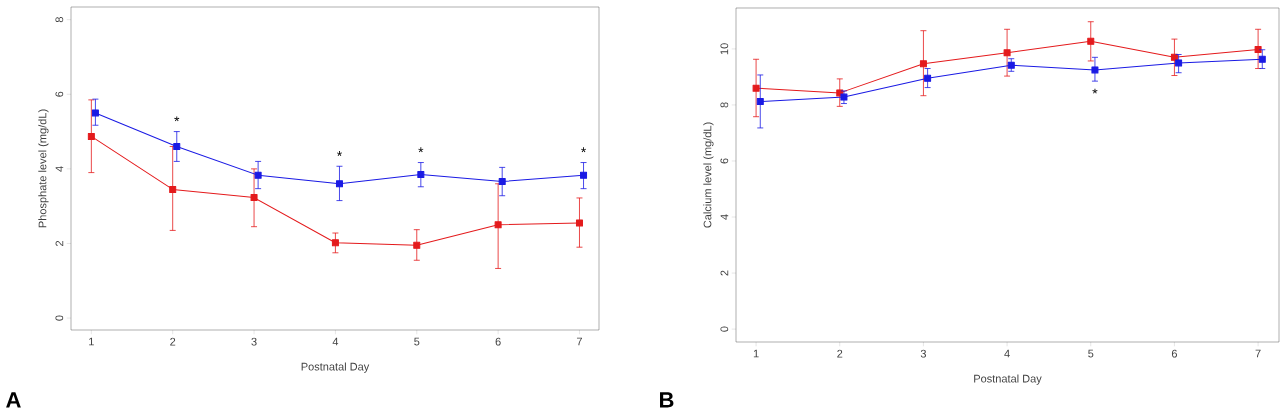  I want to click on text: A, so click(13, 400).